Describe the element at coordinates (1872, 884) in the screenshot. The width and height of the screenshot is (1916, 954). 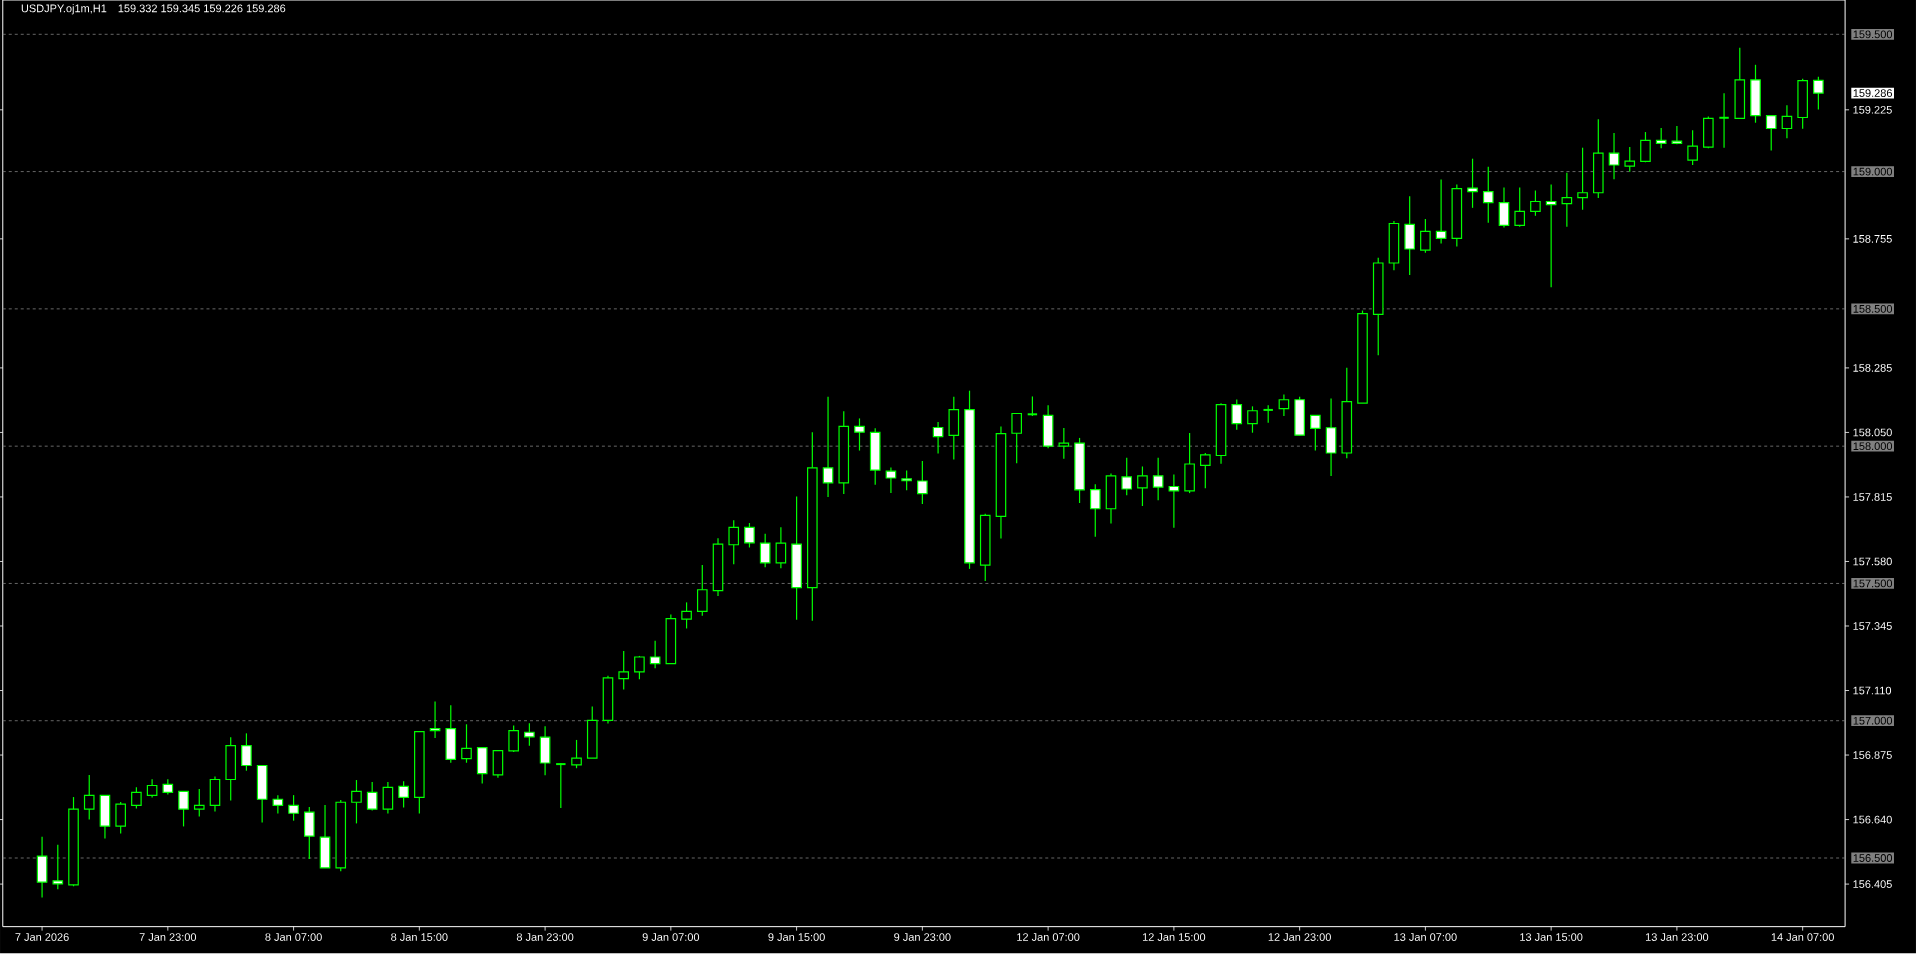
I see `y-tick-label: 156.405` at that location.